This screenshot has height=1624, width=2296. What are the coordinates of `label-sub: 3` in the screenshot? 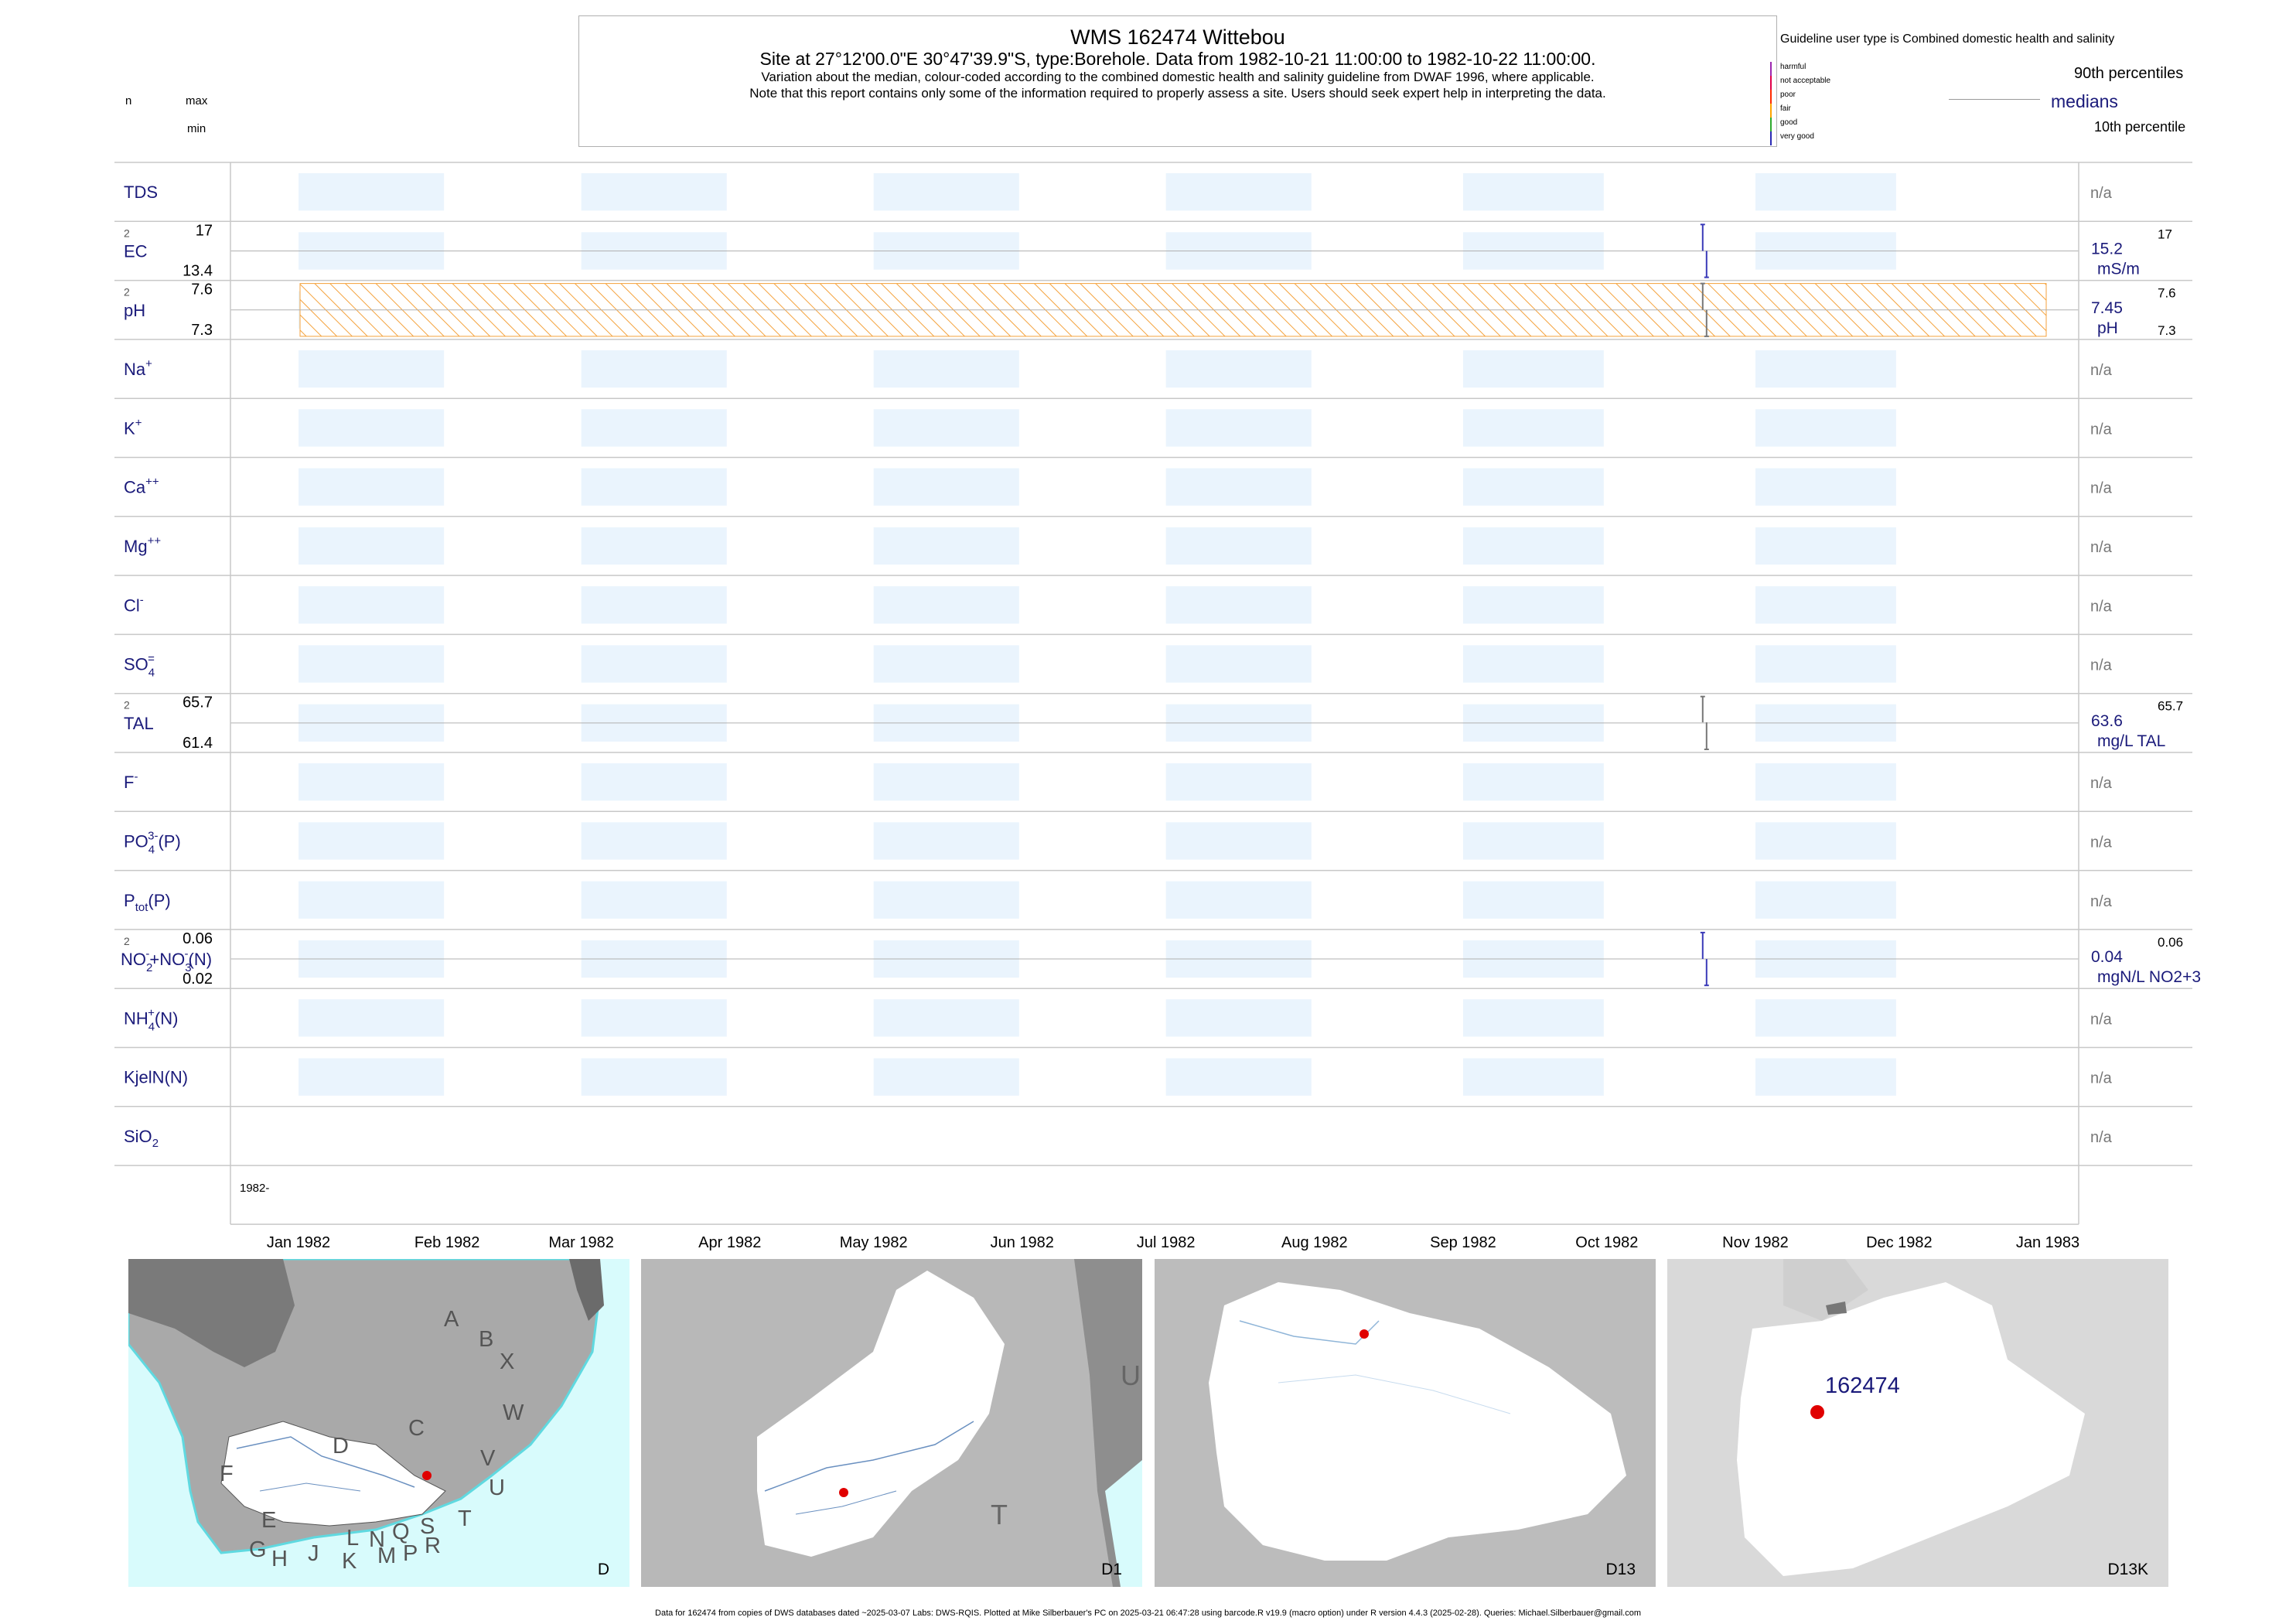 It's located at (188, 967).